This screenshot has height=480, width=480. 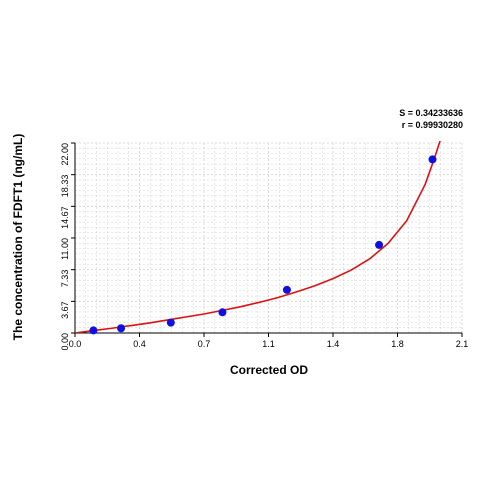 What do you see at coordinates (333, 344) in the screenshot?
I see `x-tick-label: 1.4` at bounding box center [333, 344].